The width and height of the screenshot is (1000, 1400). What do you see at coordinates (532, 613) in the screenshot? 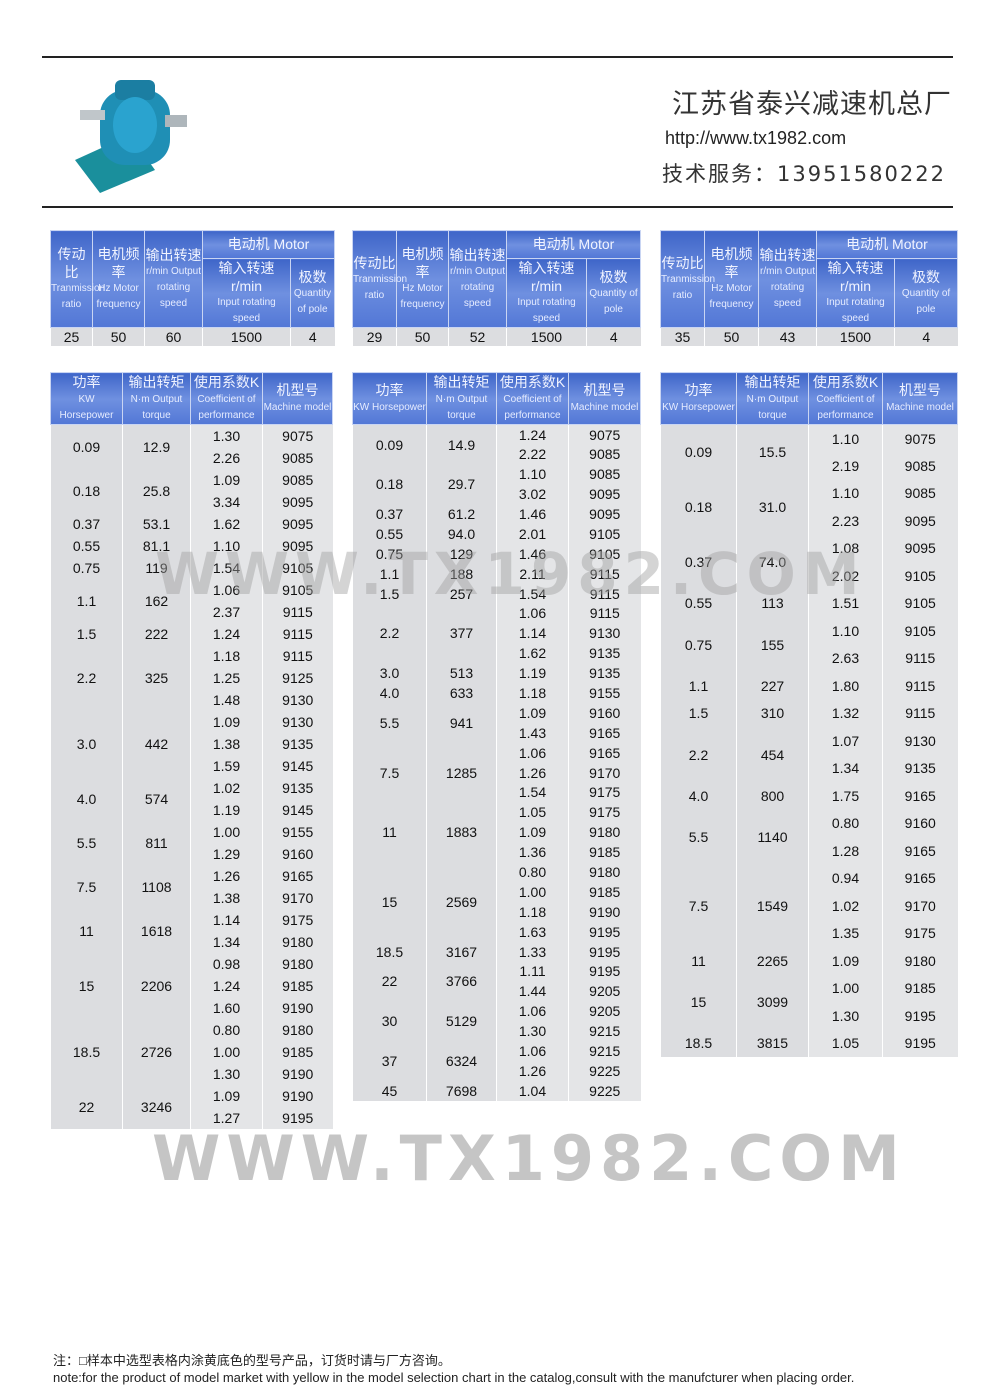
I see `coefficient-cell: 1.06` at bounding box center [532, 613].